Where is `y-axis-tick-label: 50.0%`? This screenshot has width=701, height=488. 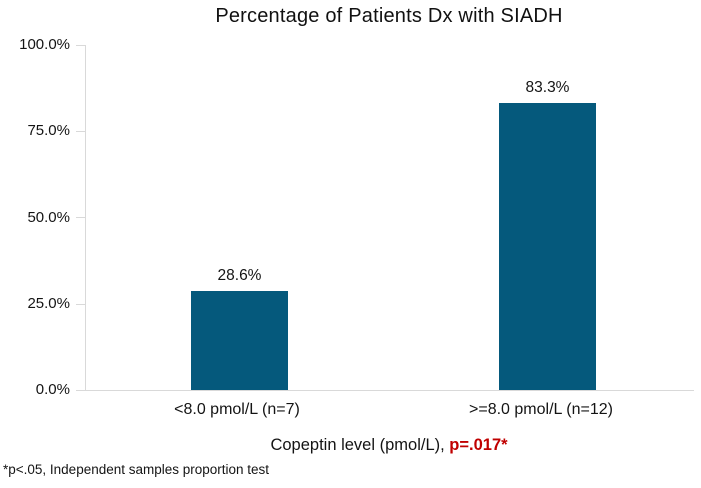 y-axis-tick-label: 50.0% is located at coordinates (48, 217).